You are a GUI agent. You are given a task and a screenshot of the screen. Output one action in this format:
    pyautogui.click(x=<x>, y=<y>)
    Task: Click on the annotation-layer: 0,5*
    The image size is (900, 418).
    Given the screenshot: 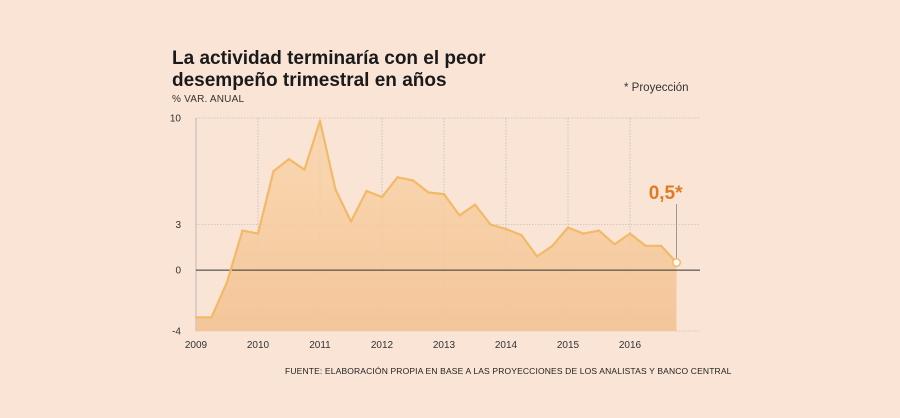 What is the action you would take?
    pyautogui.click(x=666, y=225)
    